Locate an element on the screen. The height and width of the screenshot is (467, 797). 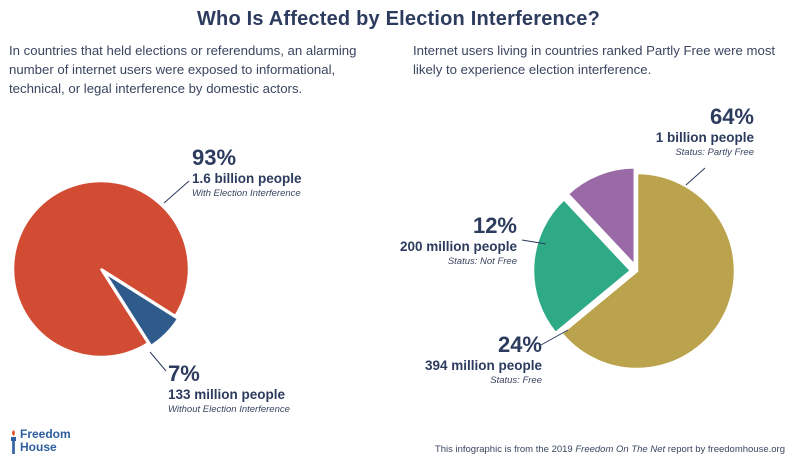
slice-percent-without: 7% is located at coordinates (184, 373).